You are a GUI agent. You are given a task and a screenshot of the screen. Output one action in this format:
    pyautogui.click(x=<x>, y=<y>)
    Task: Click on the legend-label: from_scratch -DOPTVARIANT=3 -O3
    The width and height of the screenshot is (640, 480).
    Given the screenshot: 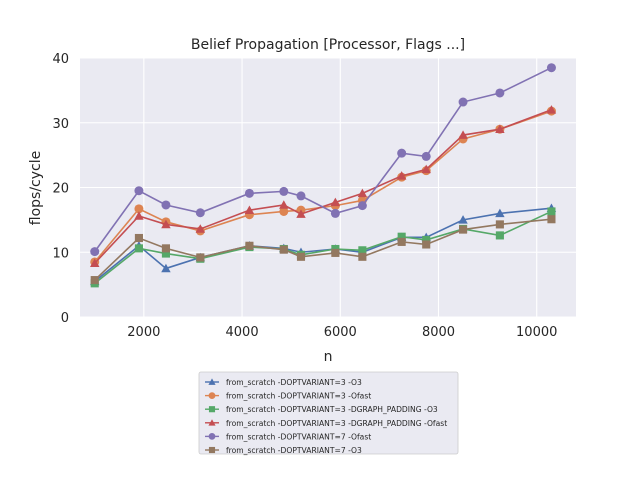 What is the action you would take?
    pyautogui.click(x=294, y=382)
    